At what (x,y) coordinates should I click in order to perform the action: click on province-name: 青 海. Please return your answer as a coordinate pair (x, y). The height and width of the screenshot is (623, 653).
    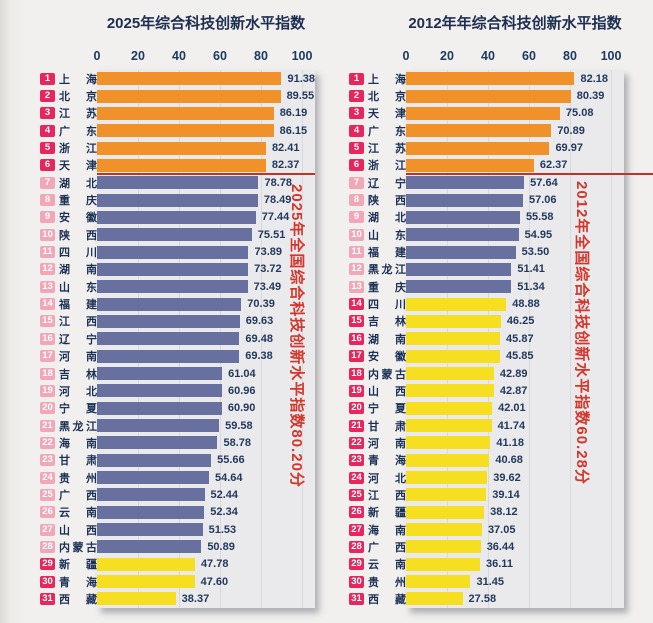
    Looking at the image, I should click on (387, 461).